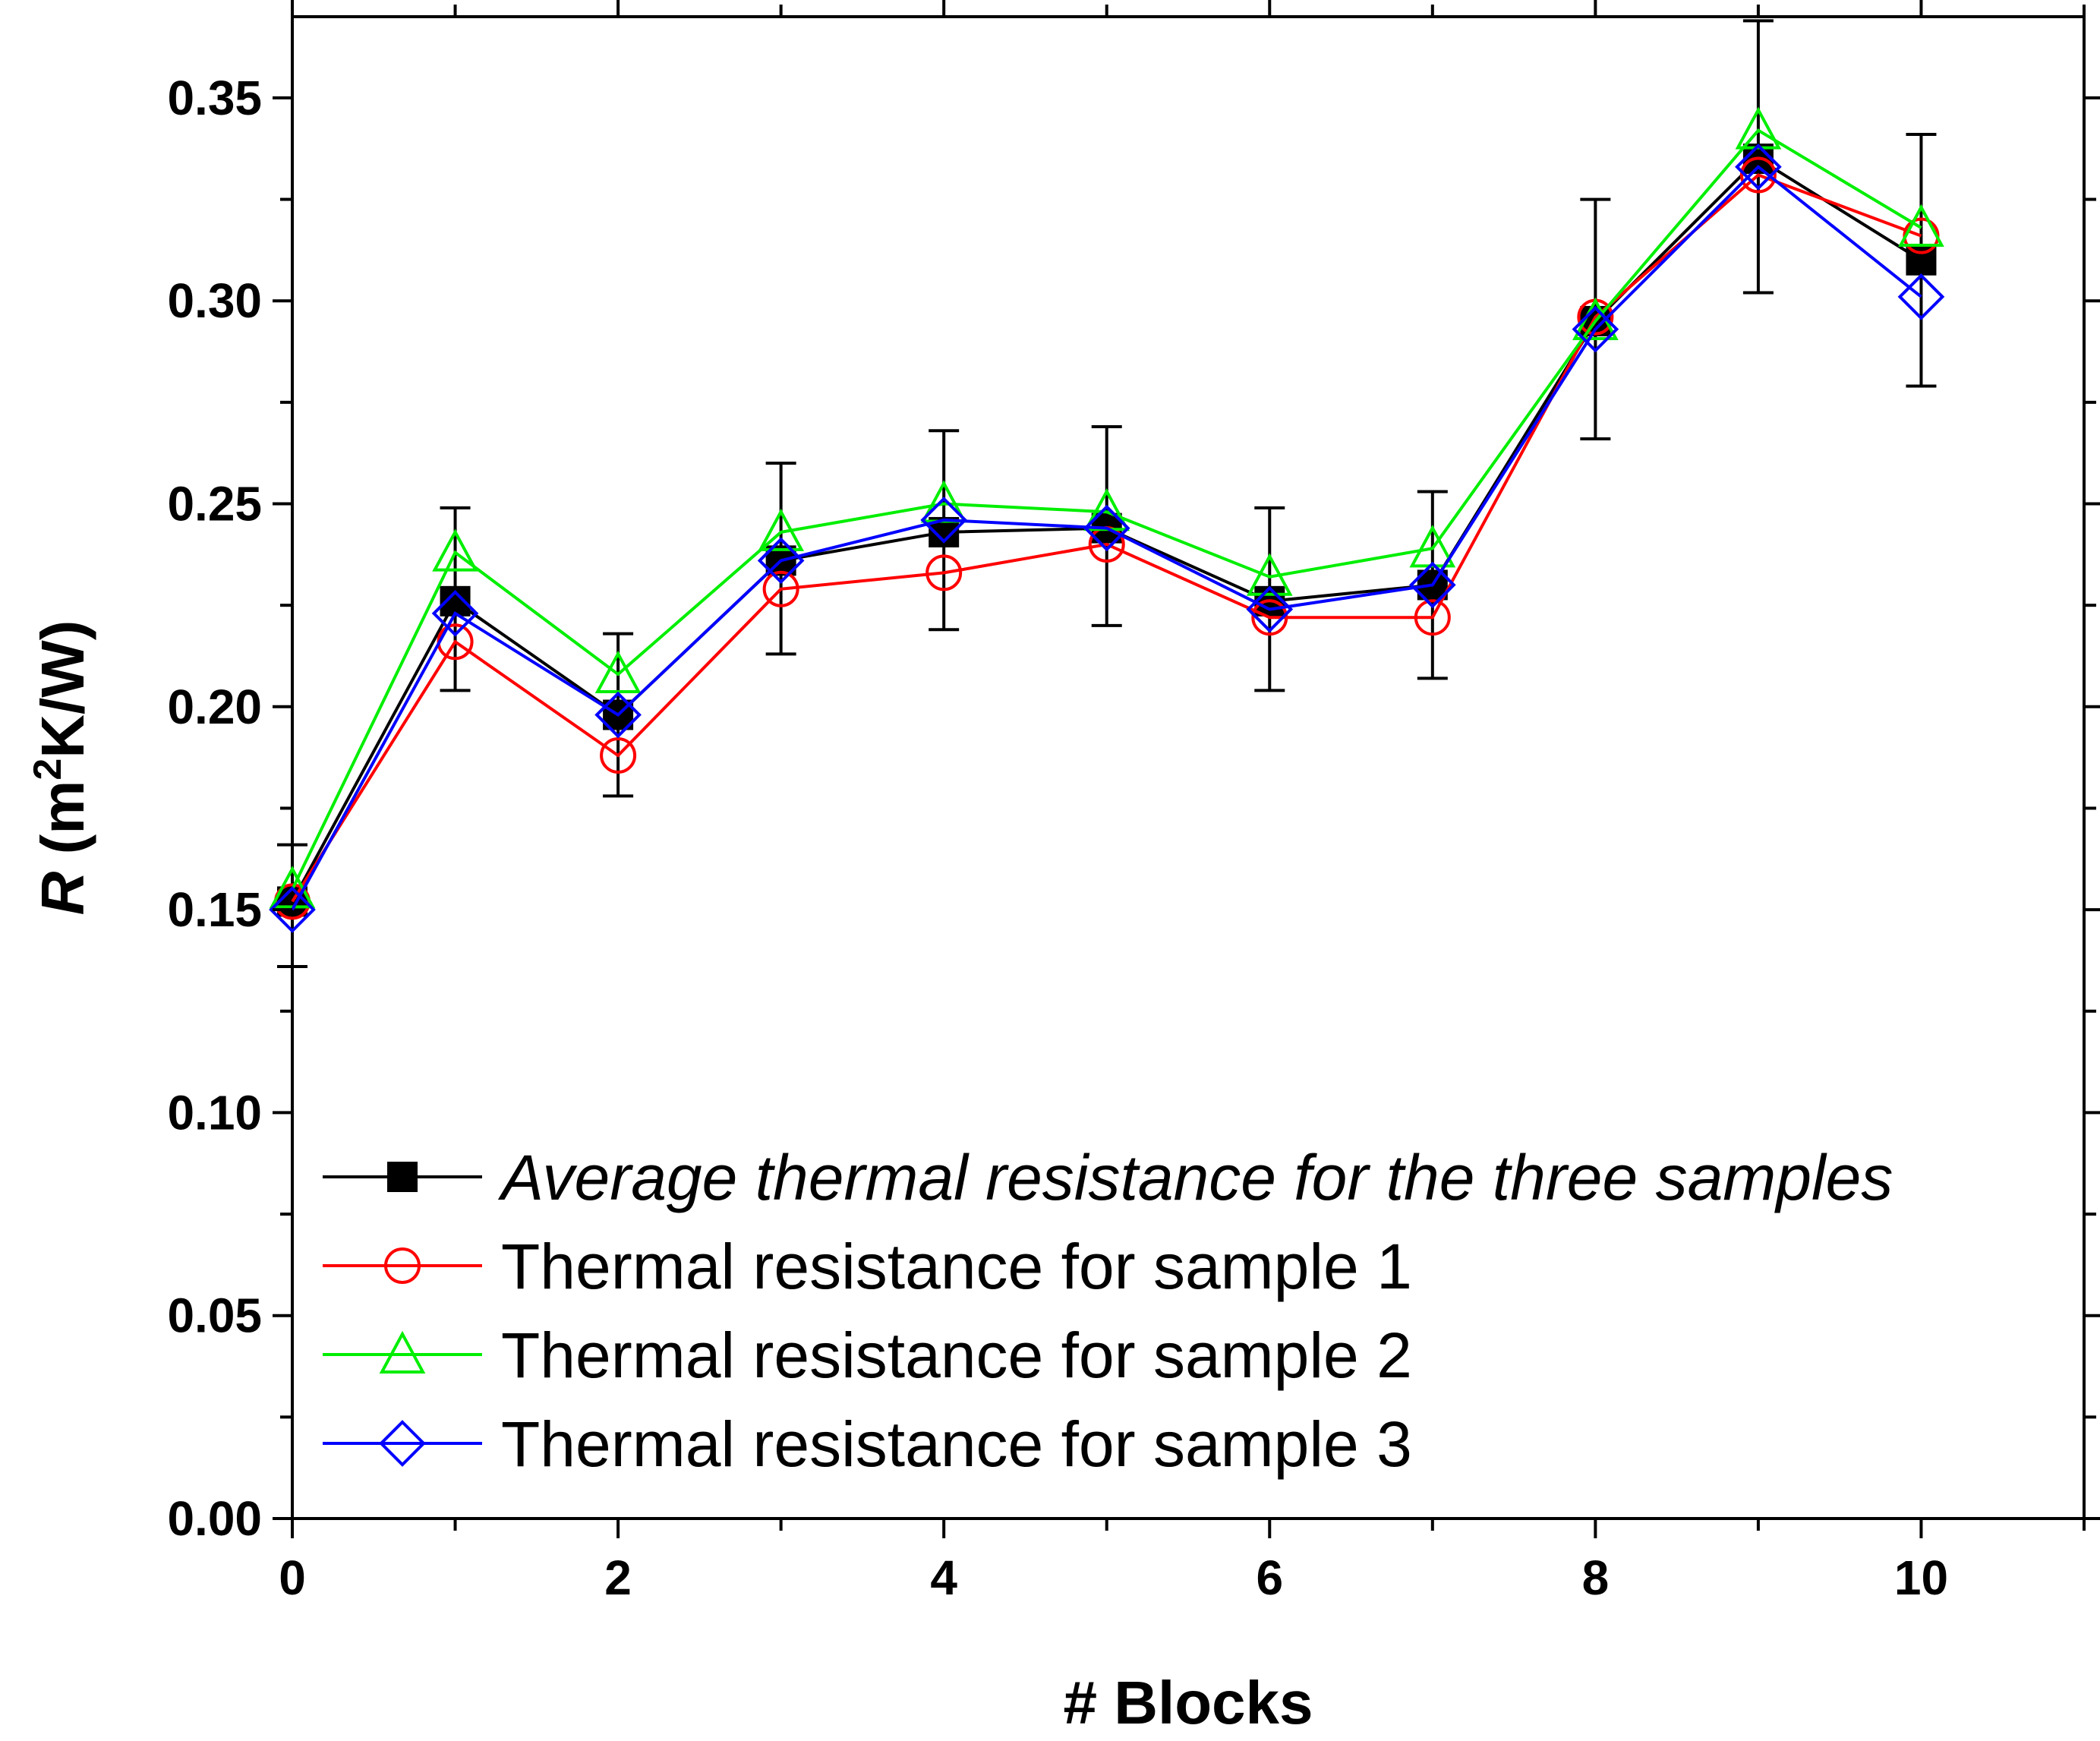  Describe the element at coordinates (214, 910) in the screenshot. I see `y-tick-label: 0.15` at that location.